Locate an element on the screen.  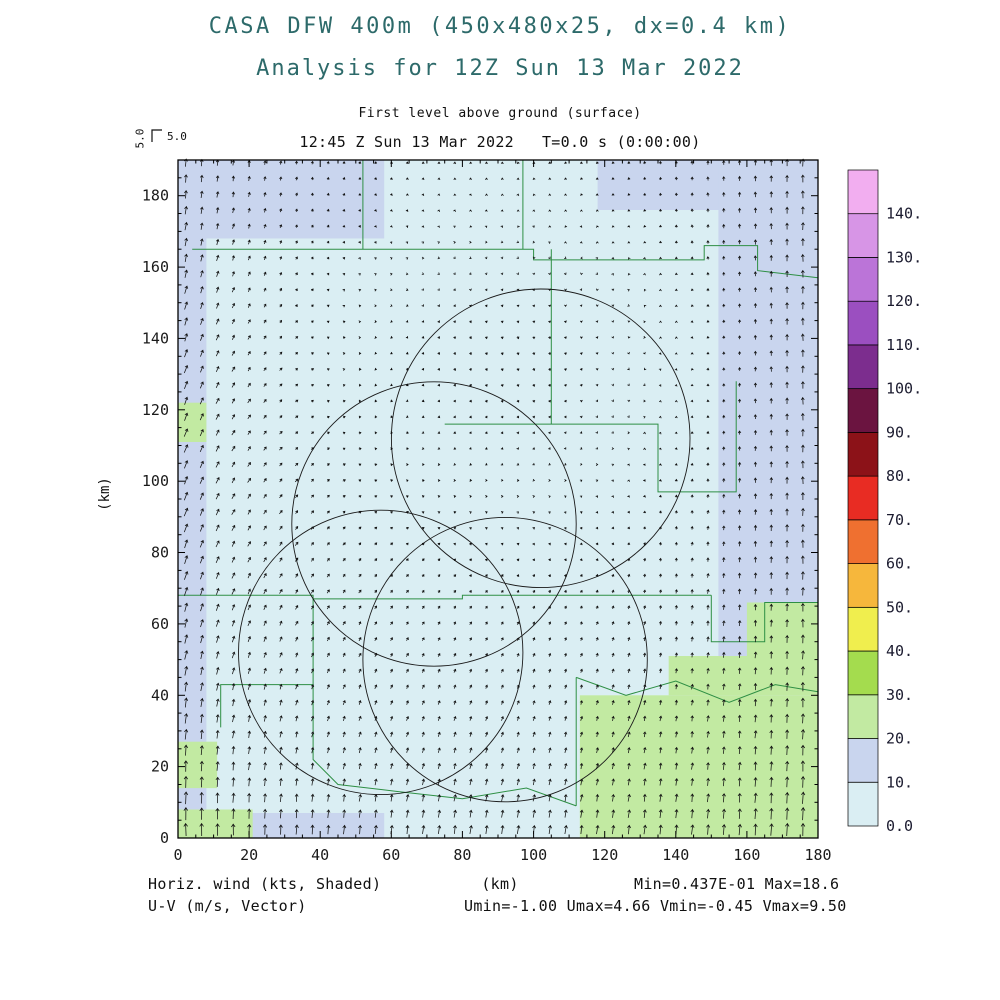
svg-text: 120. is located at coordinates (904, 301).